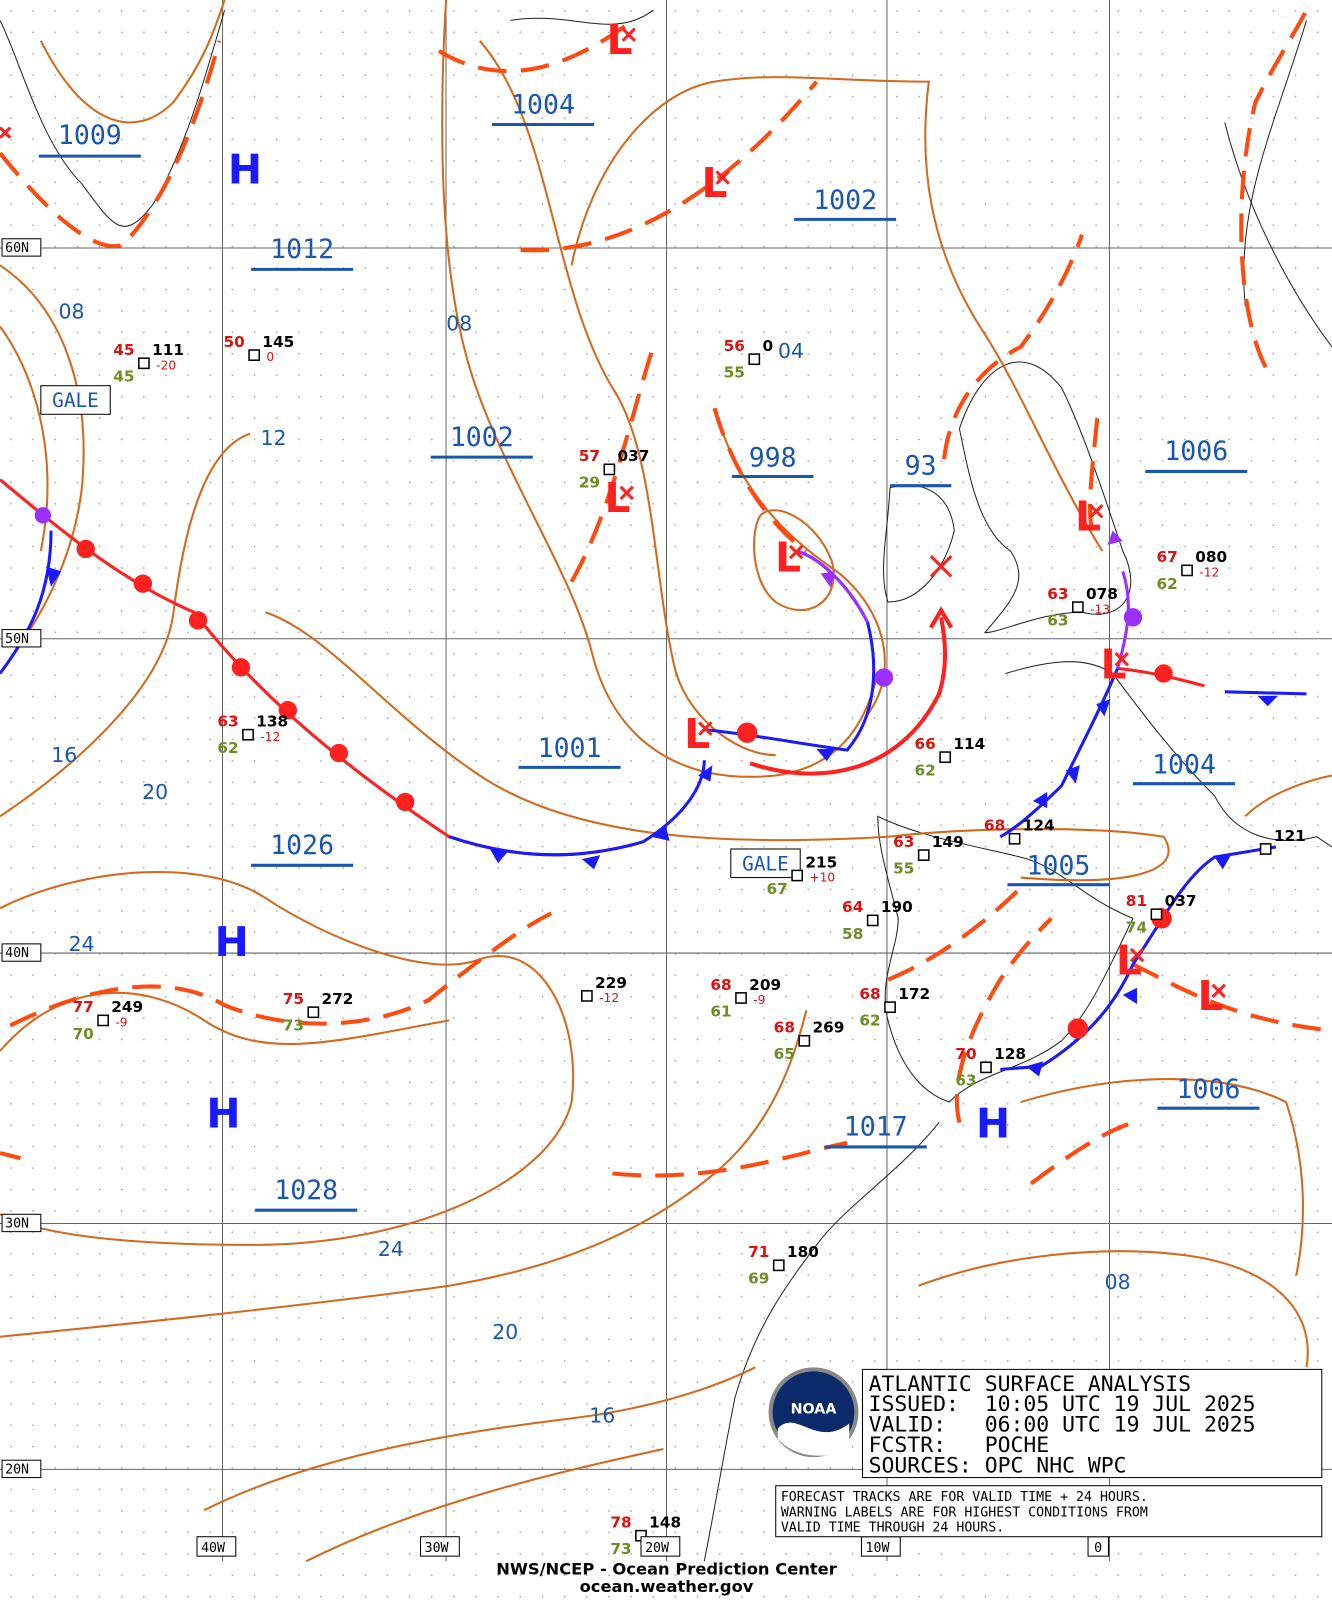 This screenshot has width=1332, height=1600. I want to click on station-dewpoint: 65, so click(784, 1054).